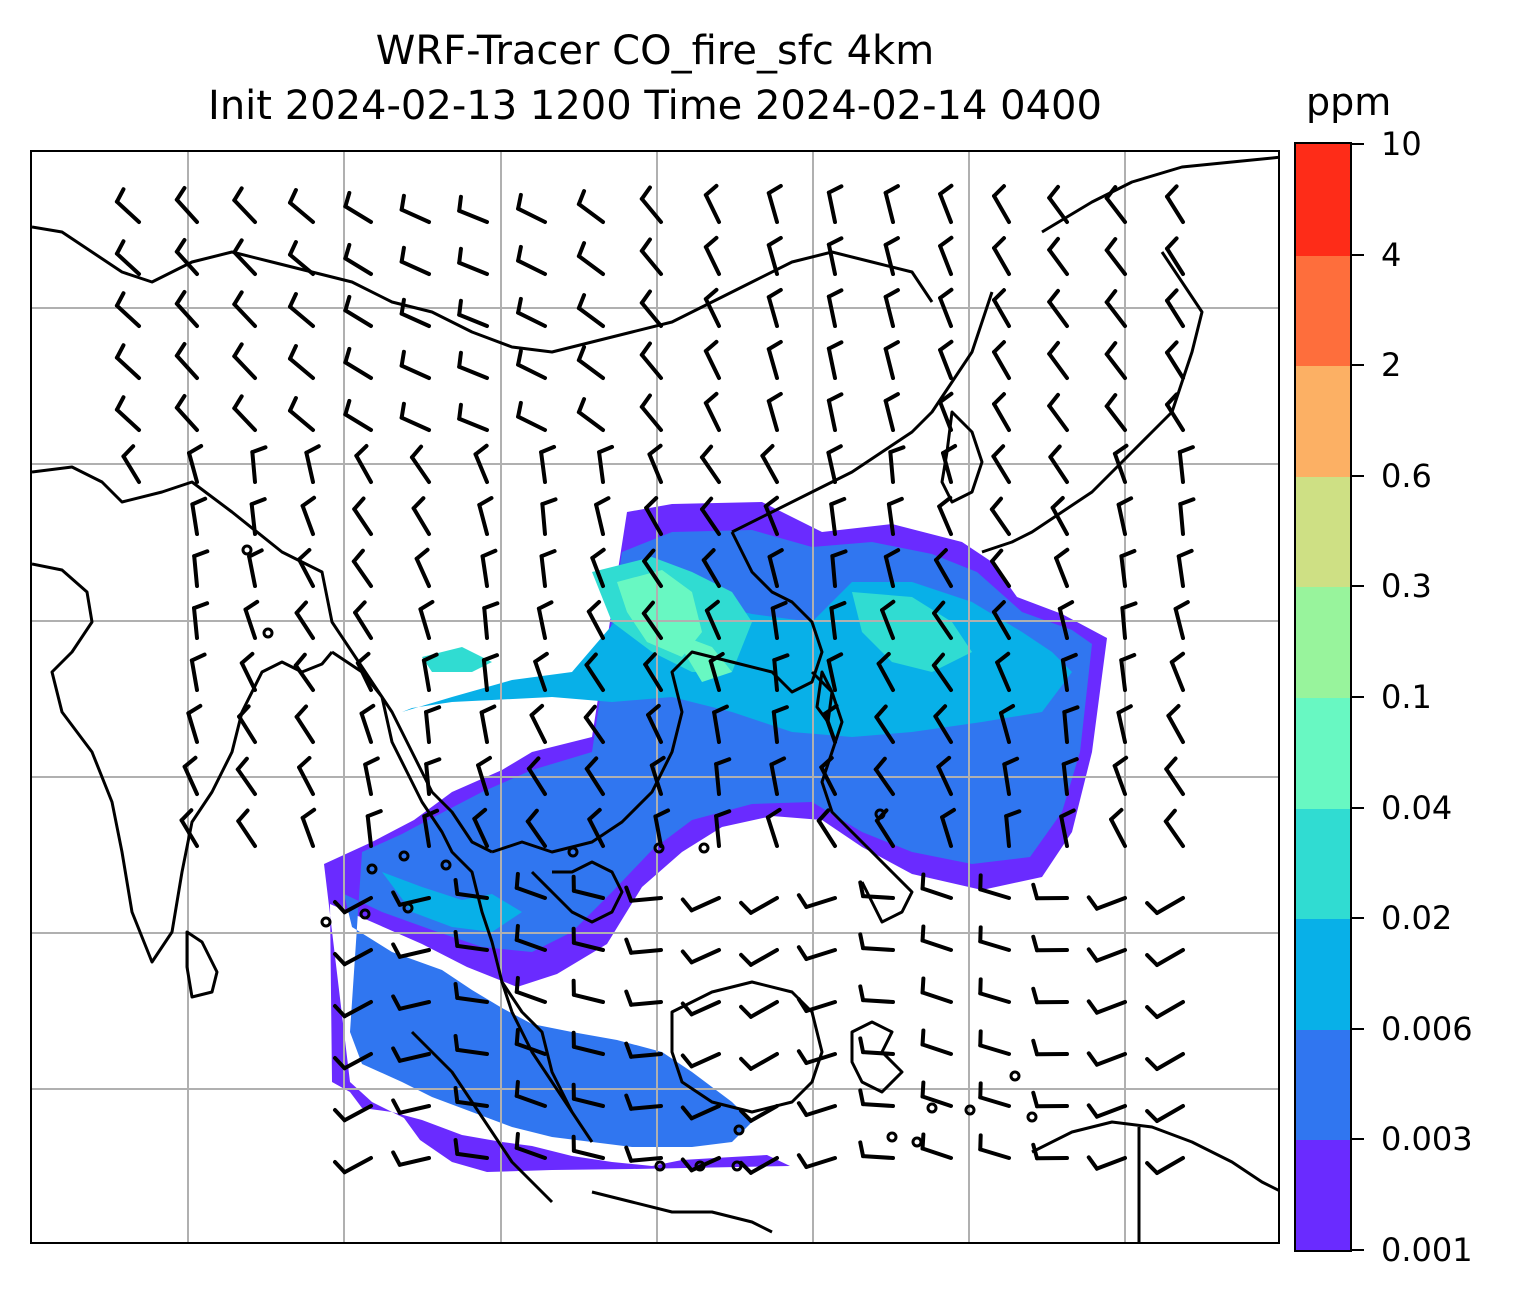 The height and width of the screenshot is (1306, 1528). I want to click on colorbar-tick-label: 0.02, so click(1417, 918).